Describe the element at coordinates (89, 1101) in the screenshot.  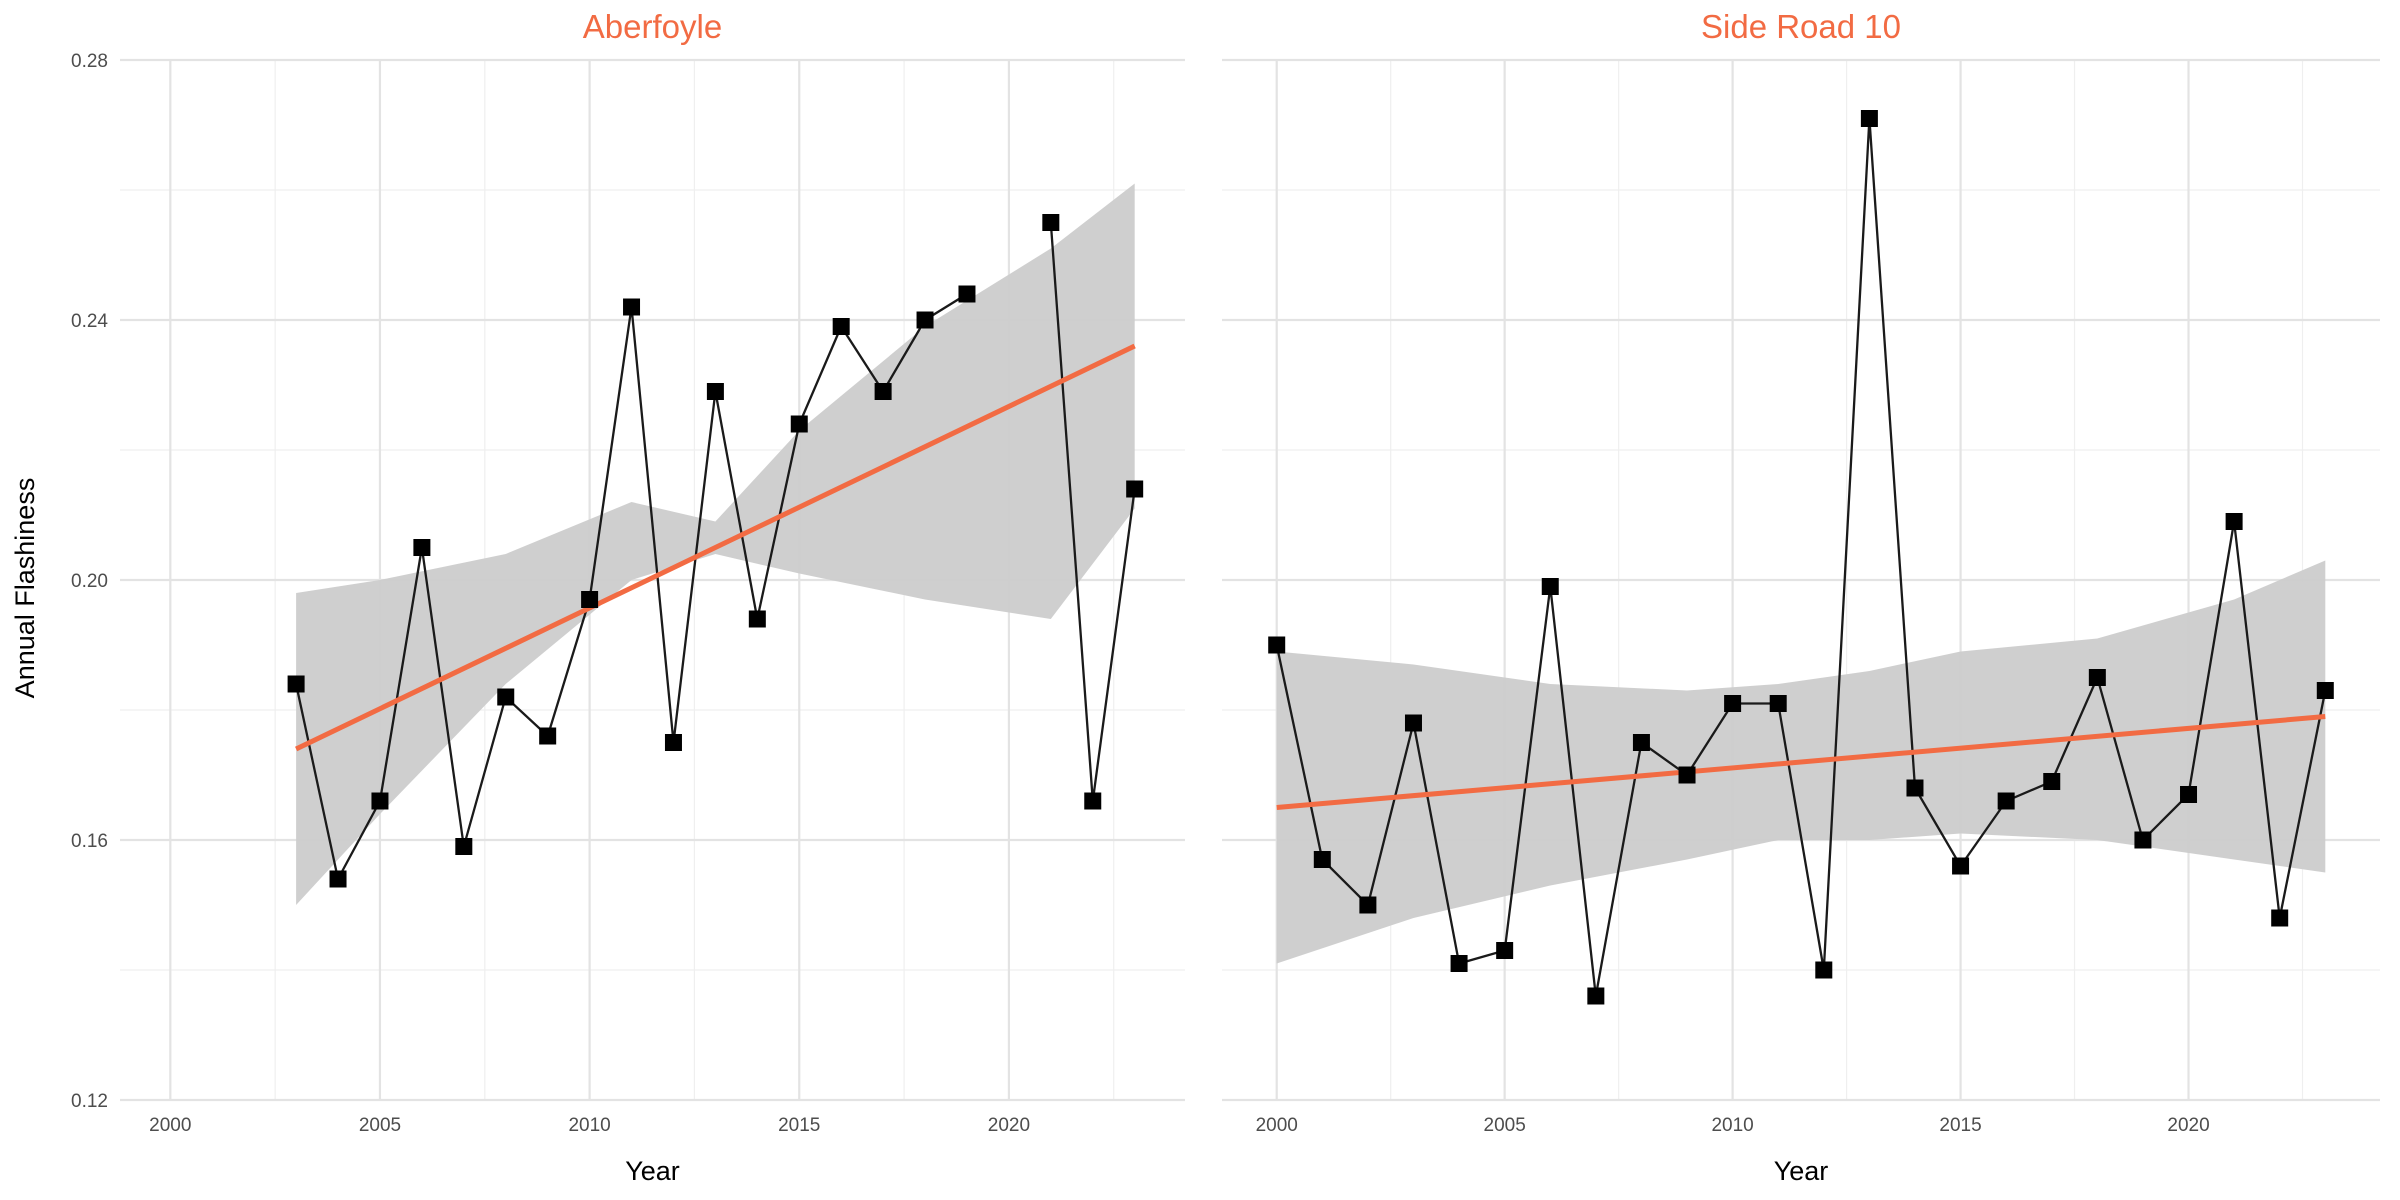
I see `y-tick-label: 0.12` at that location.